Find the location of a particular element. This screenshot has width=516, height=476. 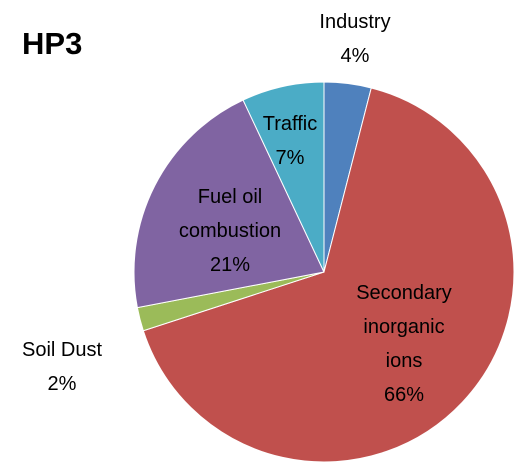

pie-slice is located at coordinates (283, 177).